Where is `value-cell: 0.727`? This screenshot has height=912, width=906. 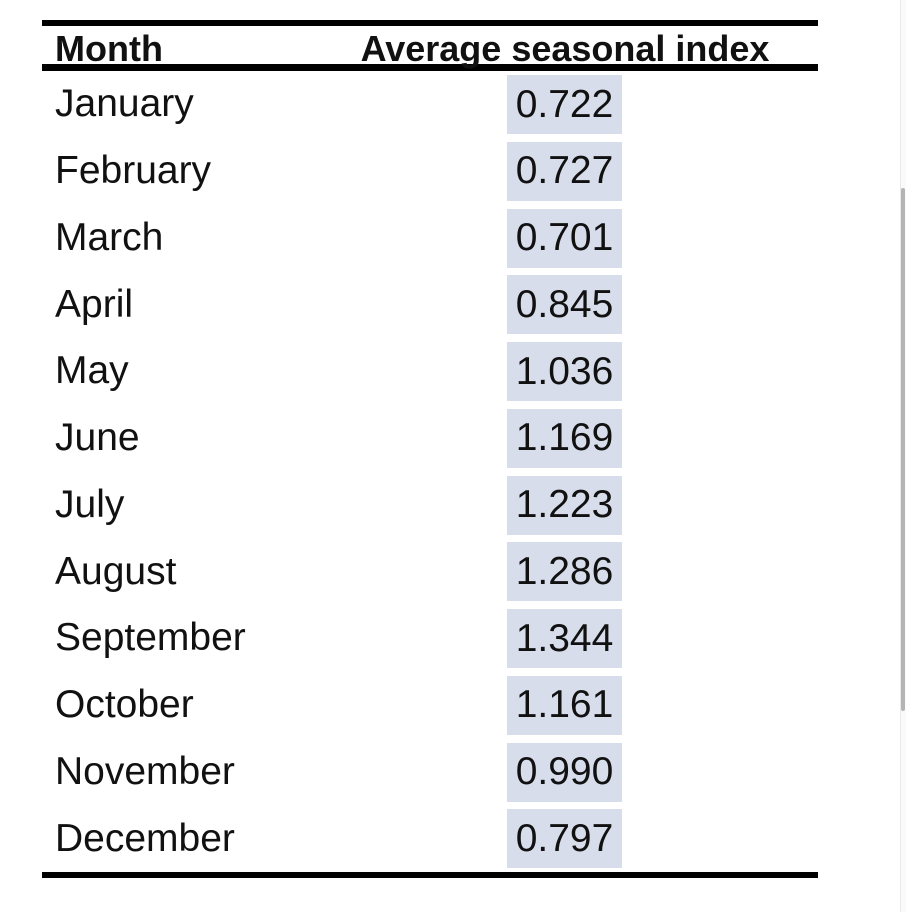 value-cell: 0.727 is located at coordinates (564, 171).